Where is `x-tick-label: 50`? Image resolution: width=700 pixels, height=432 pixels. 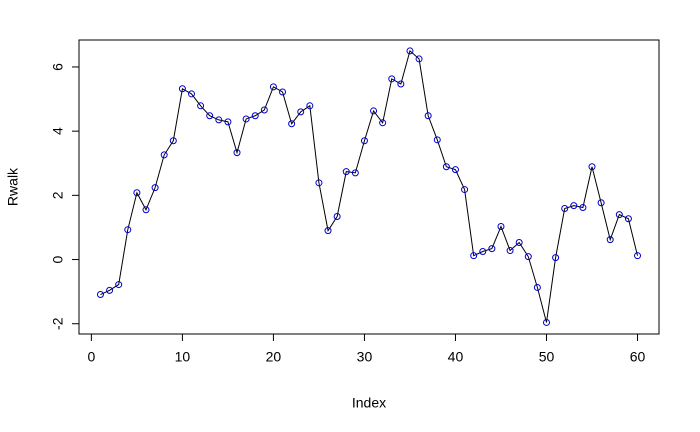 x-tick-label: 50 is located at coordinates (547, 357).